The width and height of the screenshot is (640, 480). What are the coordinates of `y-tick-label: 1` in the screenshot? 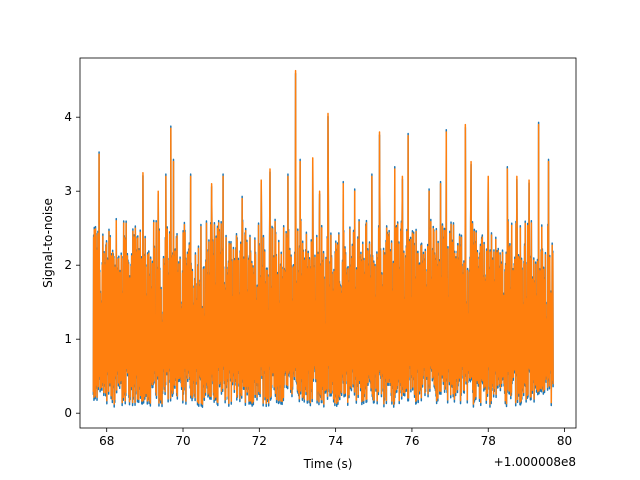 It's located at (68, 339).